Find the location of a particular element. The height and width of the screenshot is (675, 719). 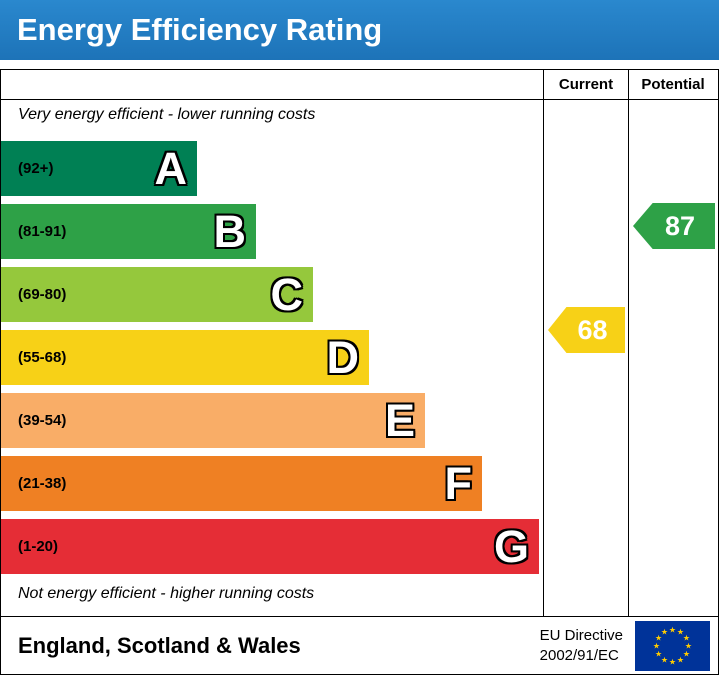

band-row-a: (92+) A is located at coordinates (270, 168).